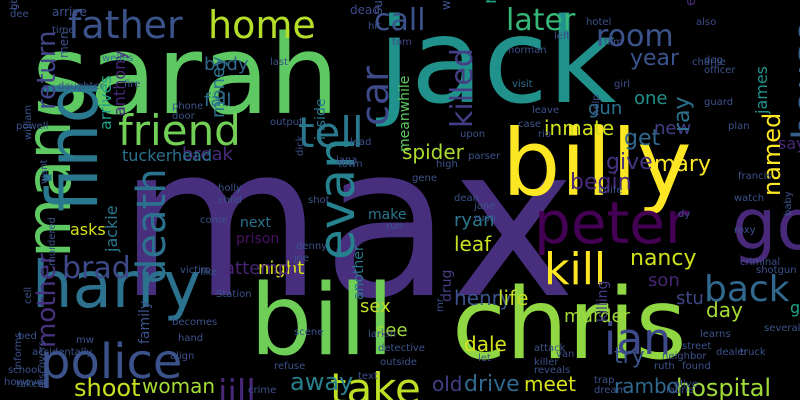 The height and width of the screenshot is (400, 800). What do you see at coordinates (655, 58) in the screenshot?
I see `word-year: year` at bounding box center [655, 58].